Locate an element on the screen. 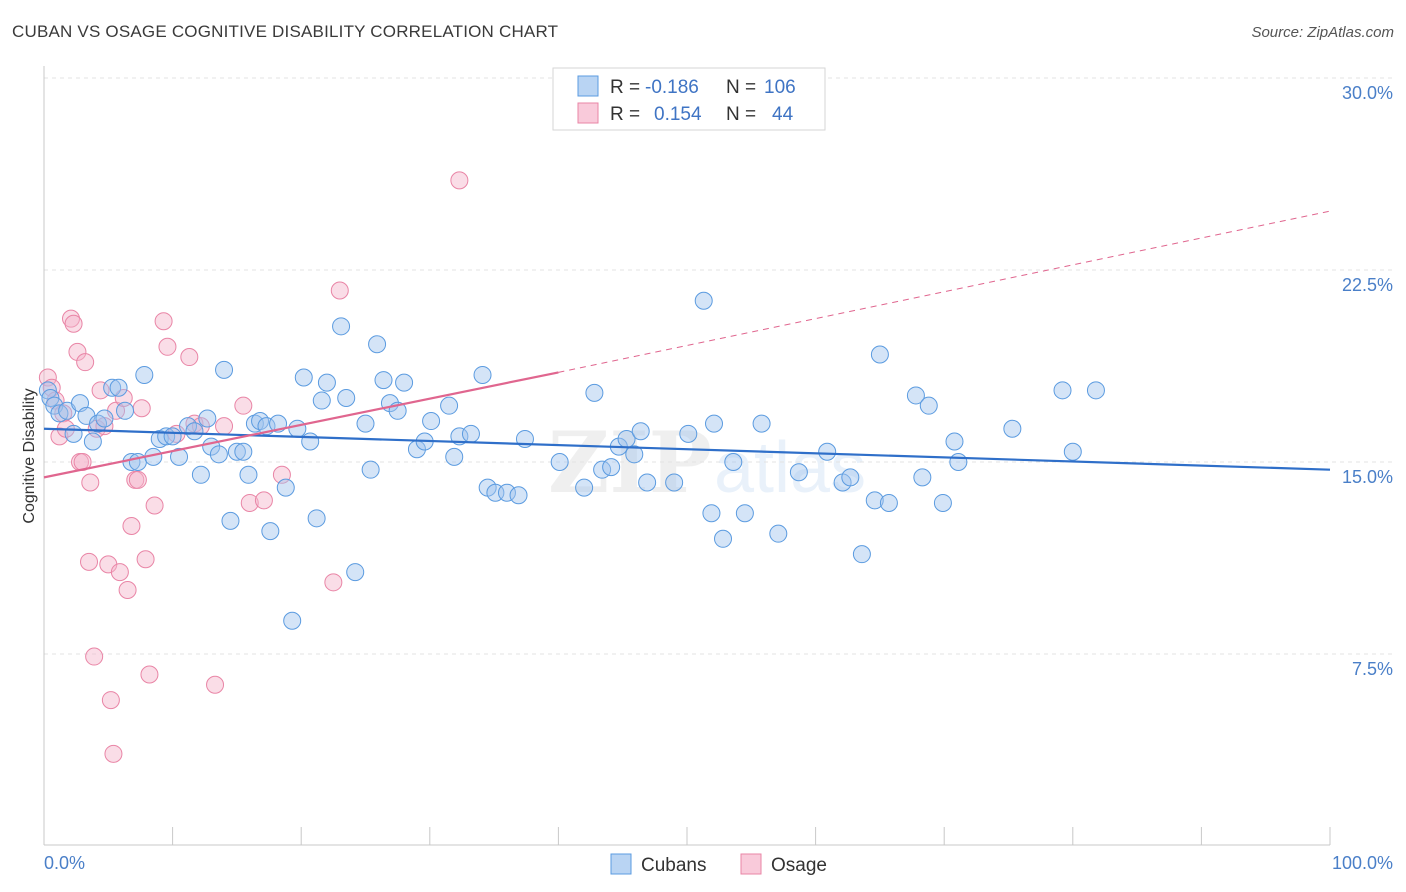 This screenshot has height=892, width=1406. bottom-legend-swatch-osage is located at coordinates (751, 864).